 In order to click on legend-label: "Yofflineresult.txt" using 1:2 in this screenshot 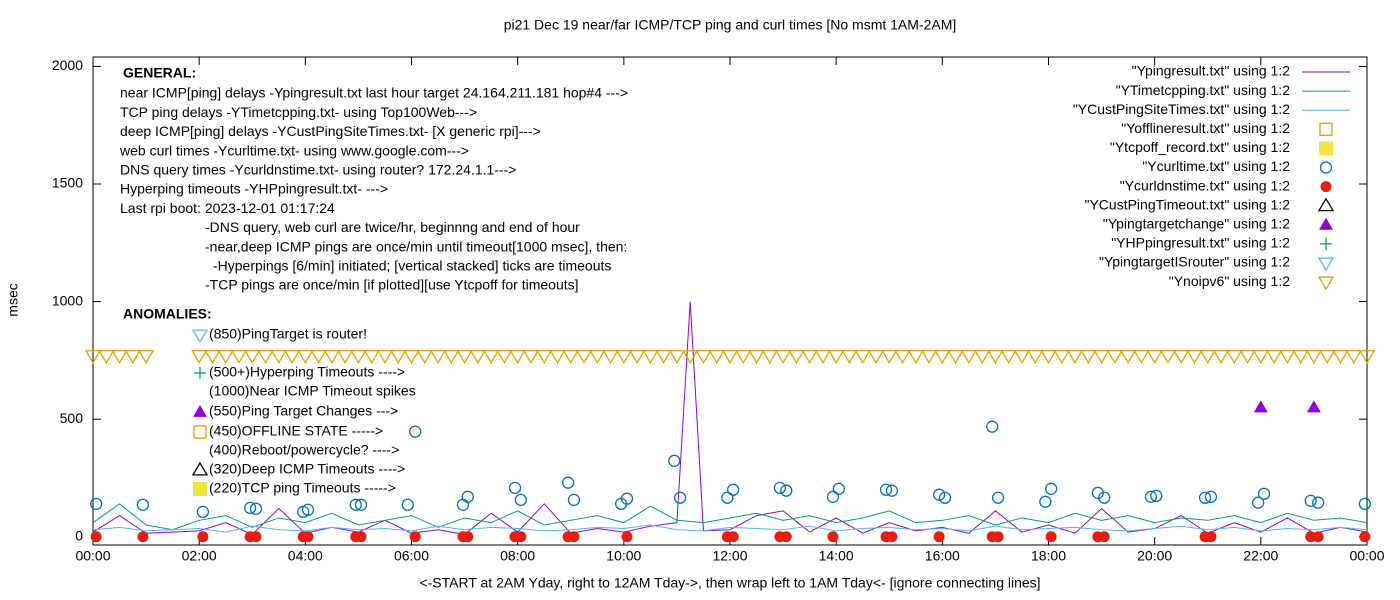, I will do `click(1205, 128)`.